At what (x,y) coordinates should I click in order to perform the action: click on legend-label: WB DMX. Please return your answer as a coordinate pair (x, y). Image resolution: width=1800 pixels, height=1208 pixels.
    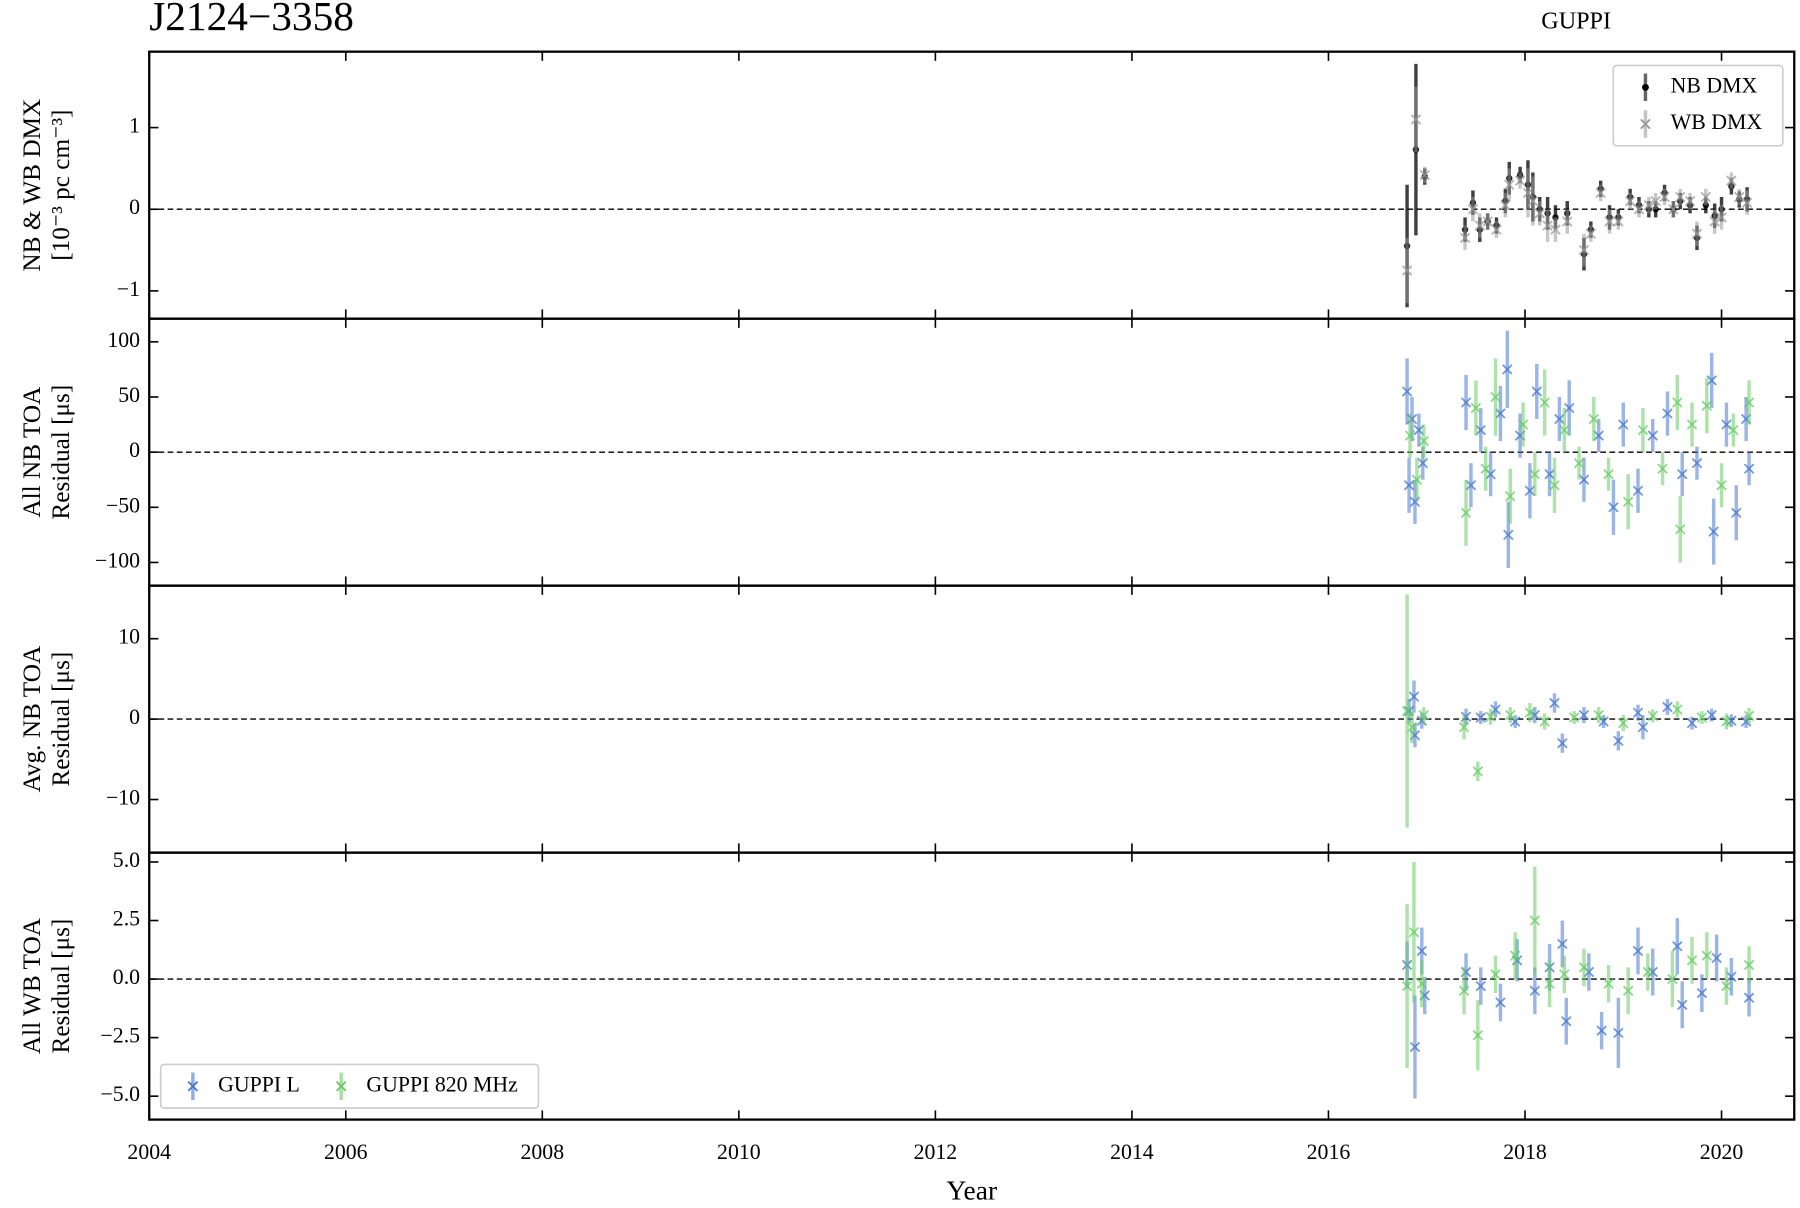
    Looking at the image, I should click on (1717, 122).